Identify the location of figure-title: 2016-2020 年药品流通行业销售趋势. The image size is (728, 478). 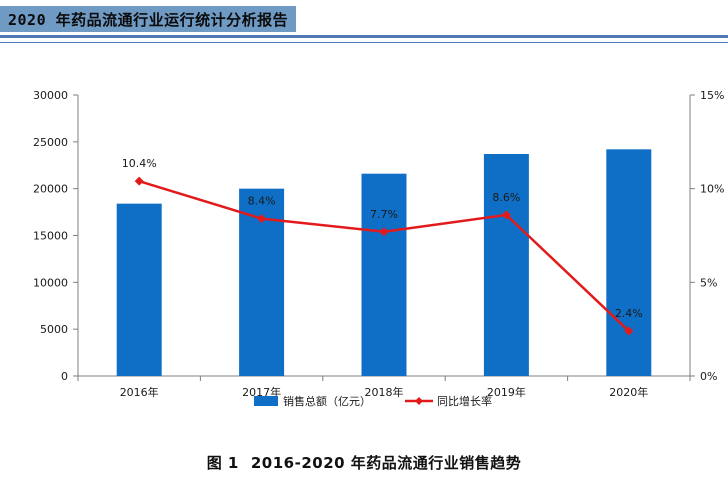
(386, 463).